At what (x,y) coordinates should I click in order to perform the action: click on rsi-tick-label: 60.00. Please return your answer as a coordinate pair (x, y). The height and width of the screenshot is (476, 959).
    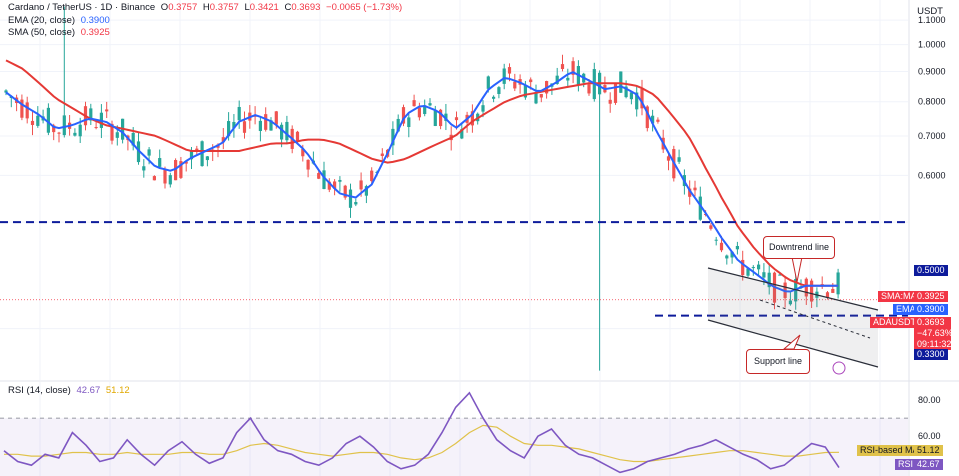
    Looking at the image, I should click on (929, 436).